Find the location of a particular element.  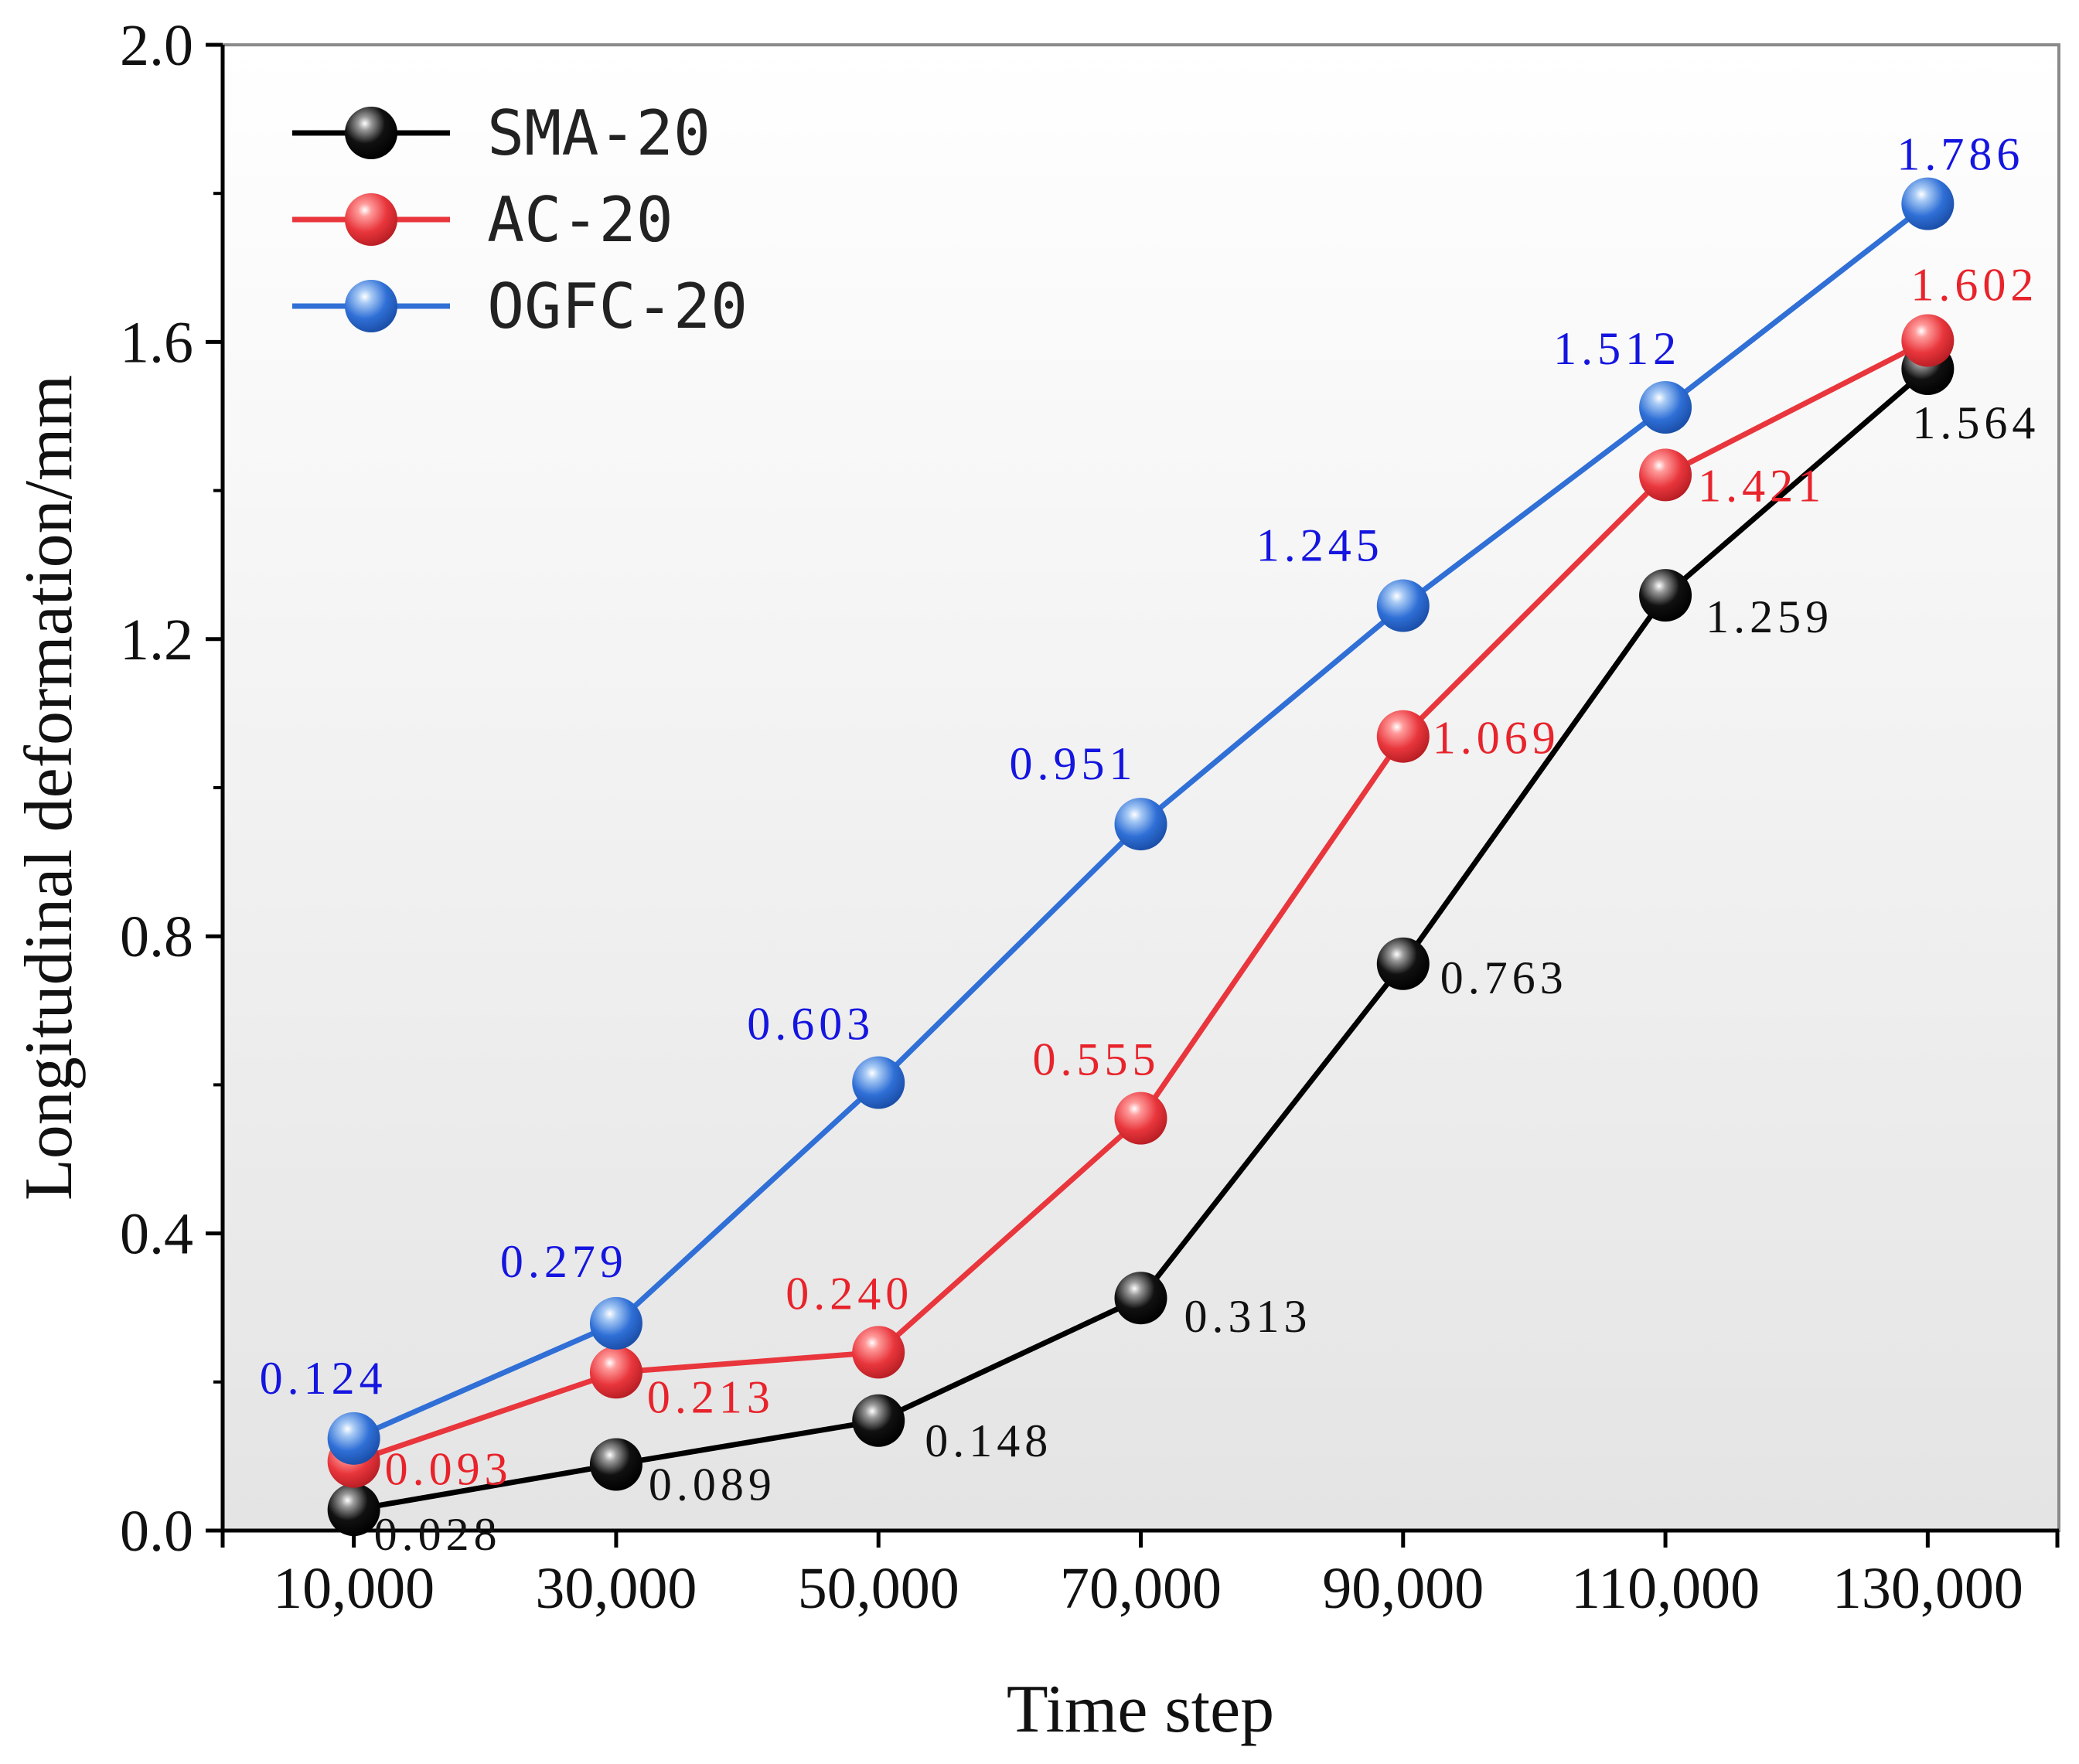

y-tick-label: 2.0 is located at coordinates (156, 45).